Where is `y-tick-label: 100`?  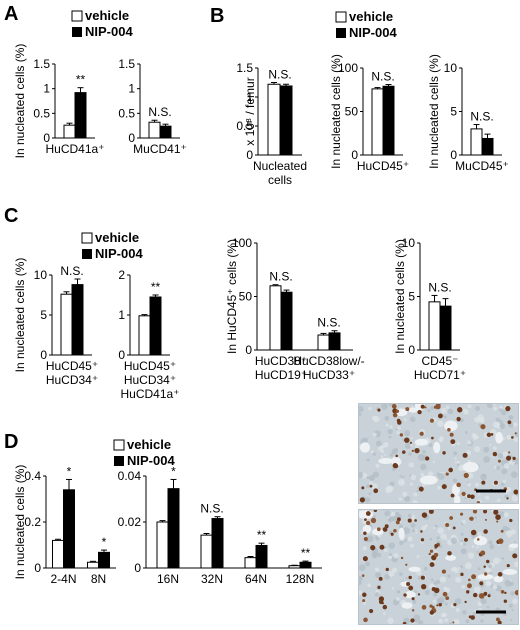 y-tick-label: 100 is located at coordinates (348, 68).